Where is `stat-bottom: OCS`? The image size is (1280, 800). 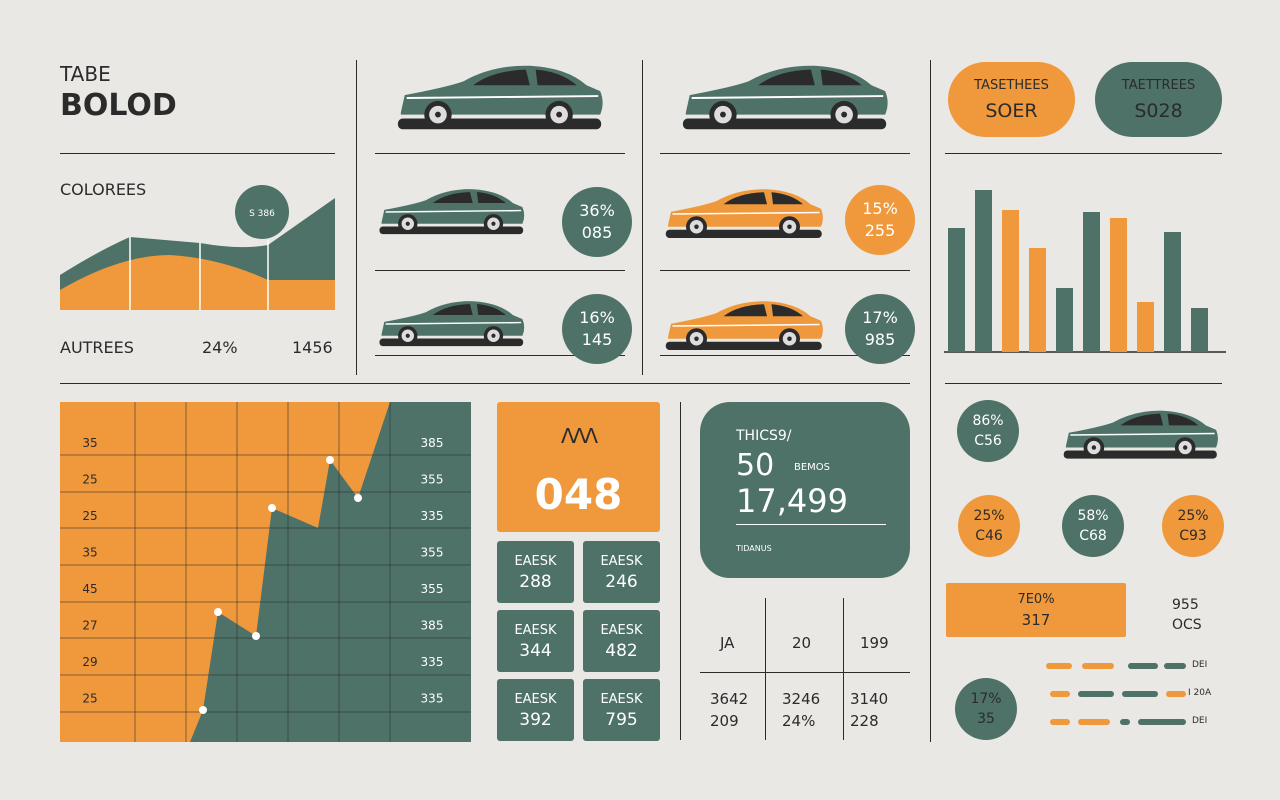 stat-bottom: OCS is located at coordinates (1187, 625).